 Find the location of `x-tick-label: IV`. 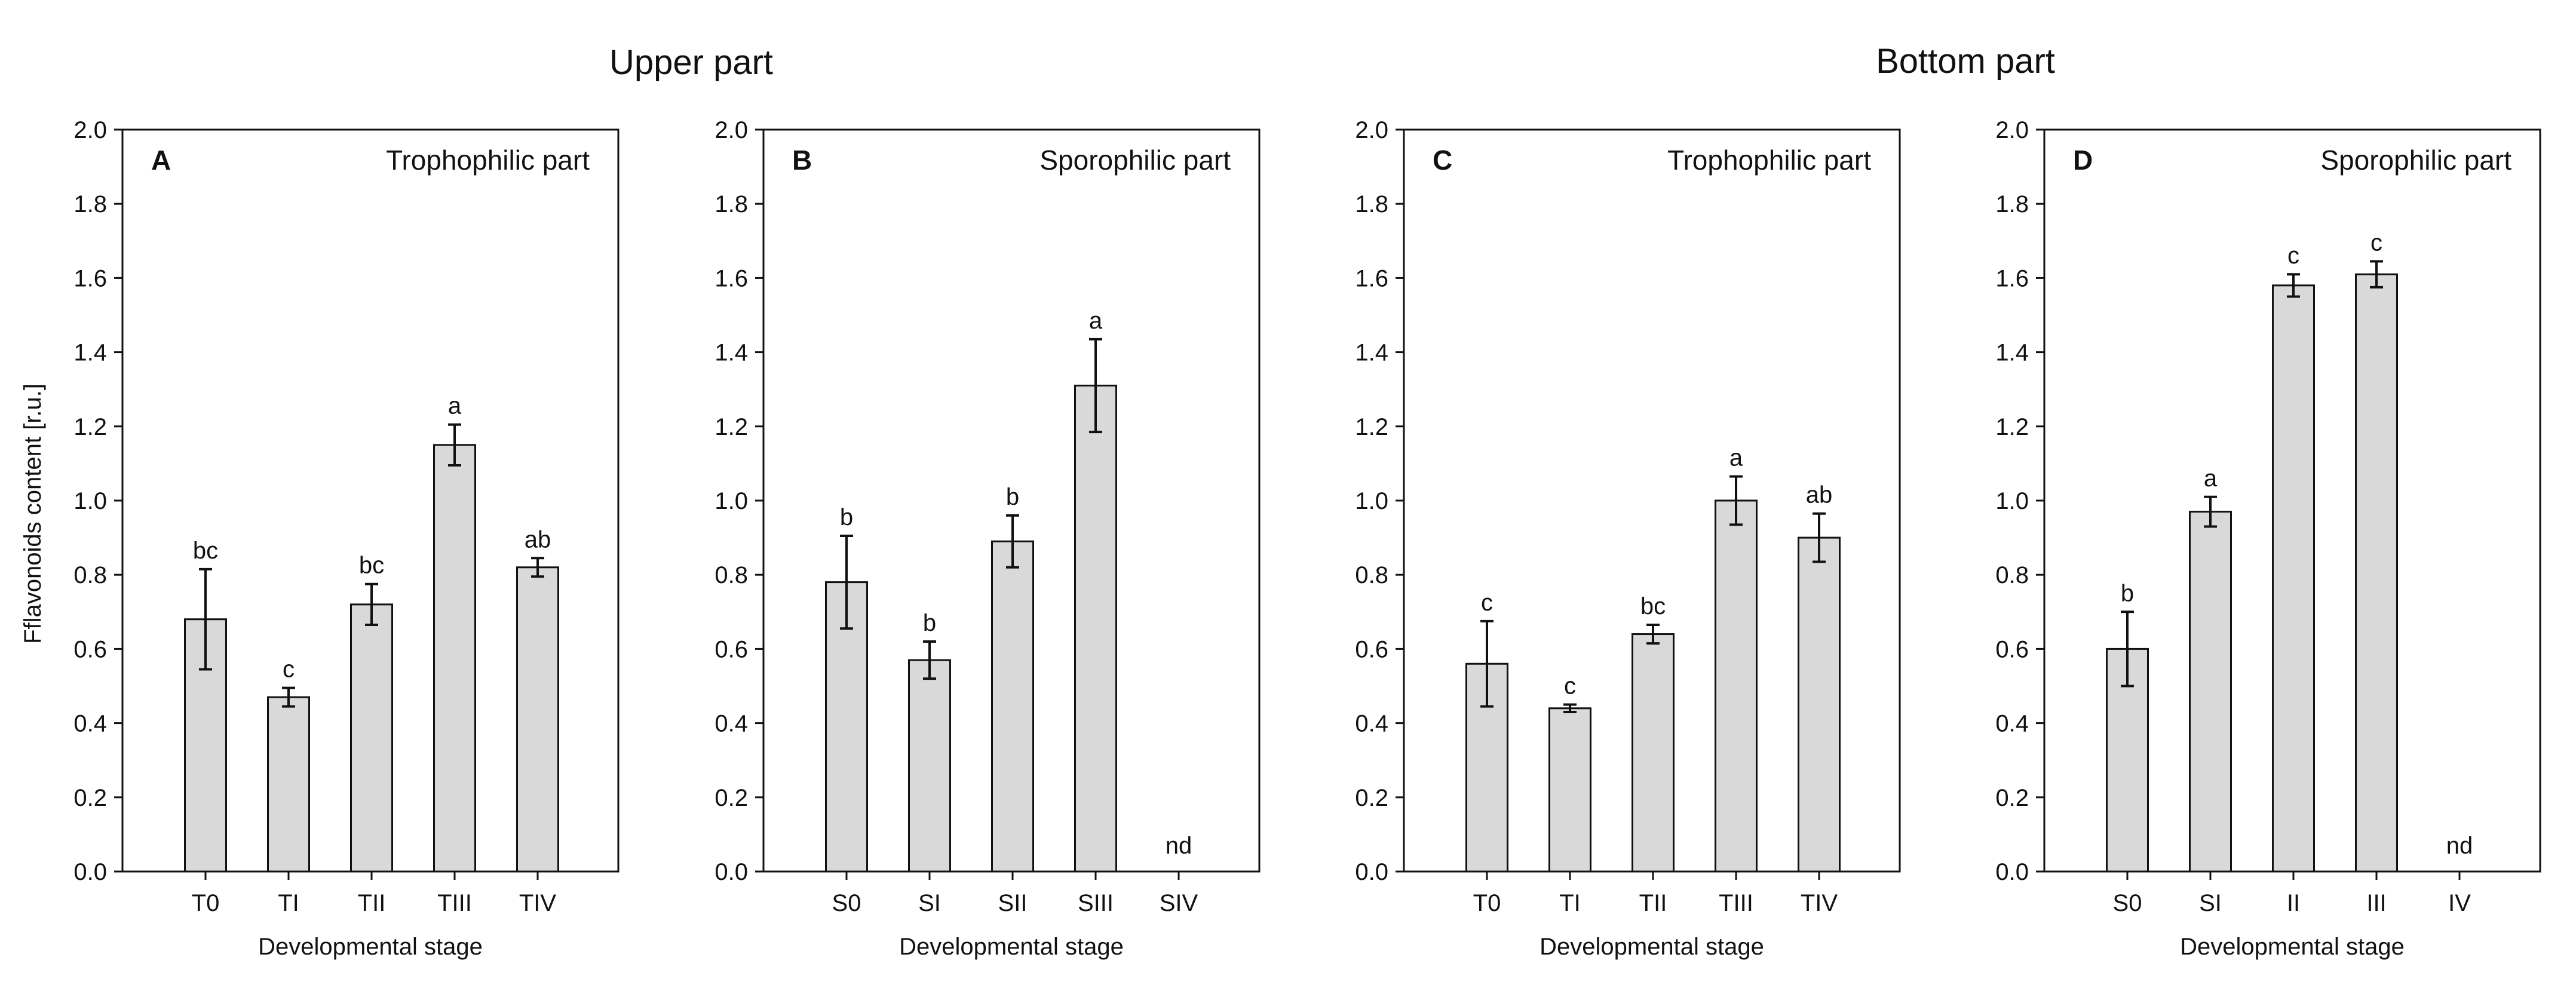

x-tick-label: IV is located at coordinates (2459, 903).